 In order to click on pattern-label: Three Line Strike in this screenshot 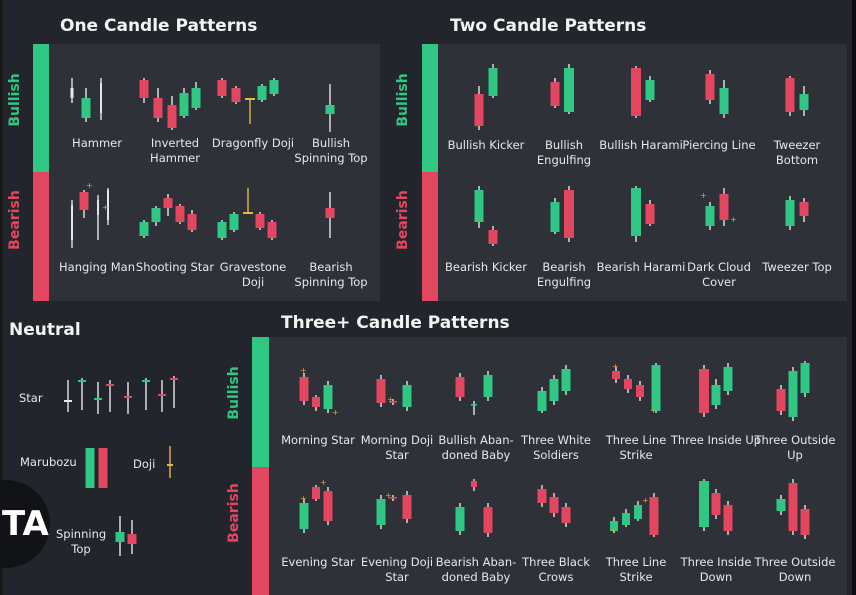, I will do `click(636, 447)`.